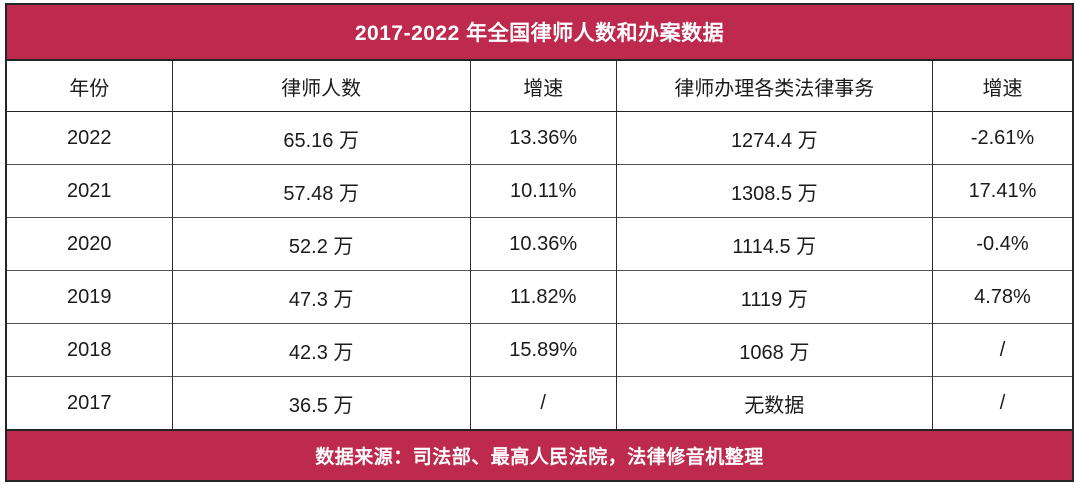  I want to click on cell-lawyer-count: 52.2 万, so click(321, 244).